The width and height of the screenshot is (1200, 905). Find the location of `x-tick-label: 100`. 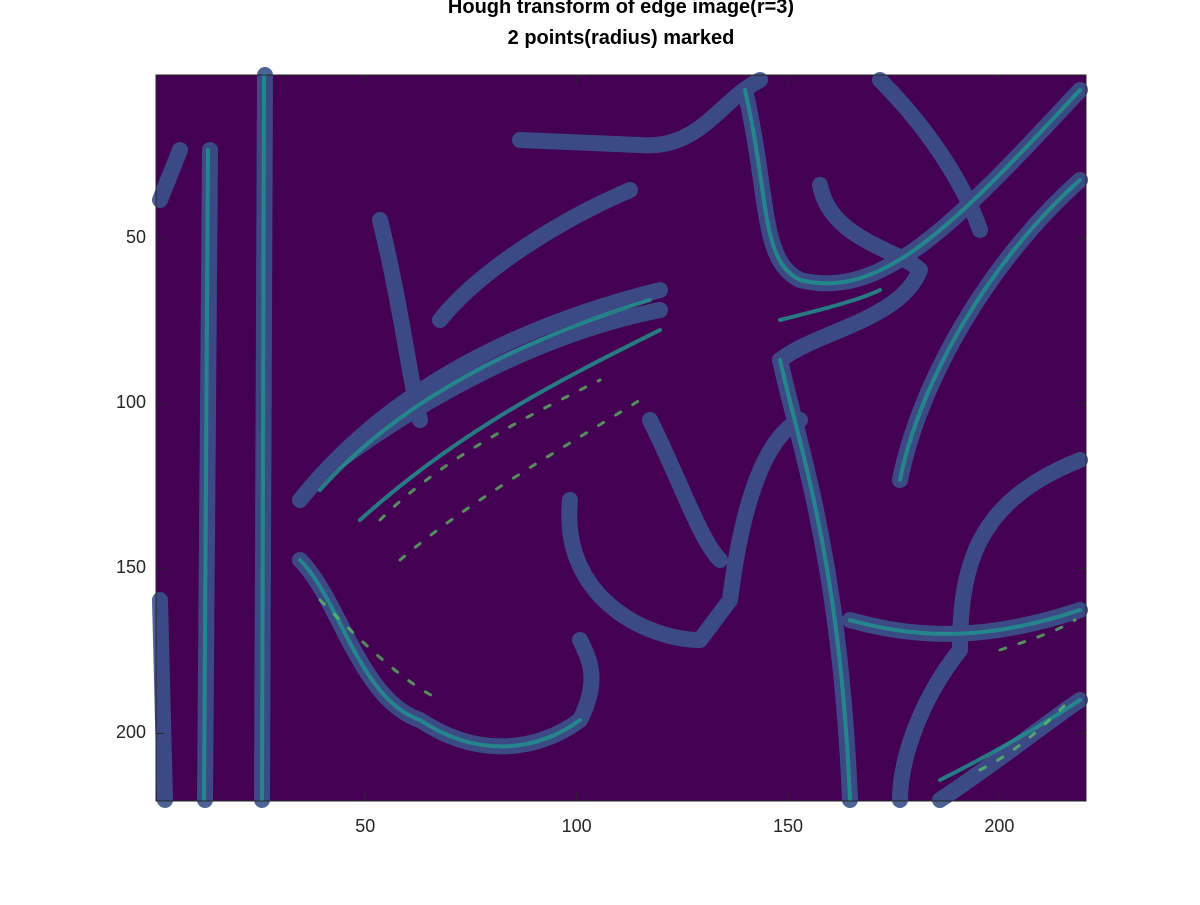

x-tick-label: 100 is located at coordinates (577, 826).